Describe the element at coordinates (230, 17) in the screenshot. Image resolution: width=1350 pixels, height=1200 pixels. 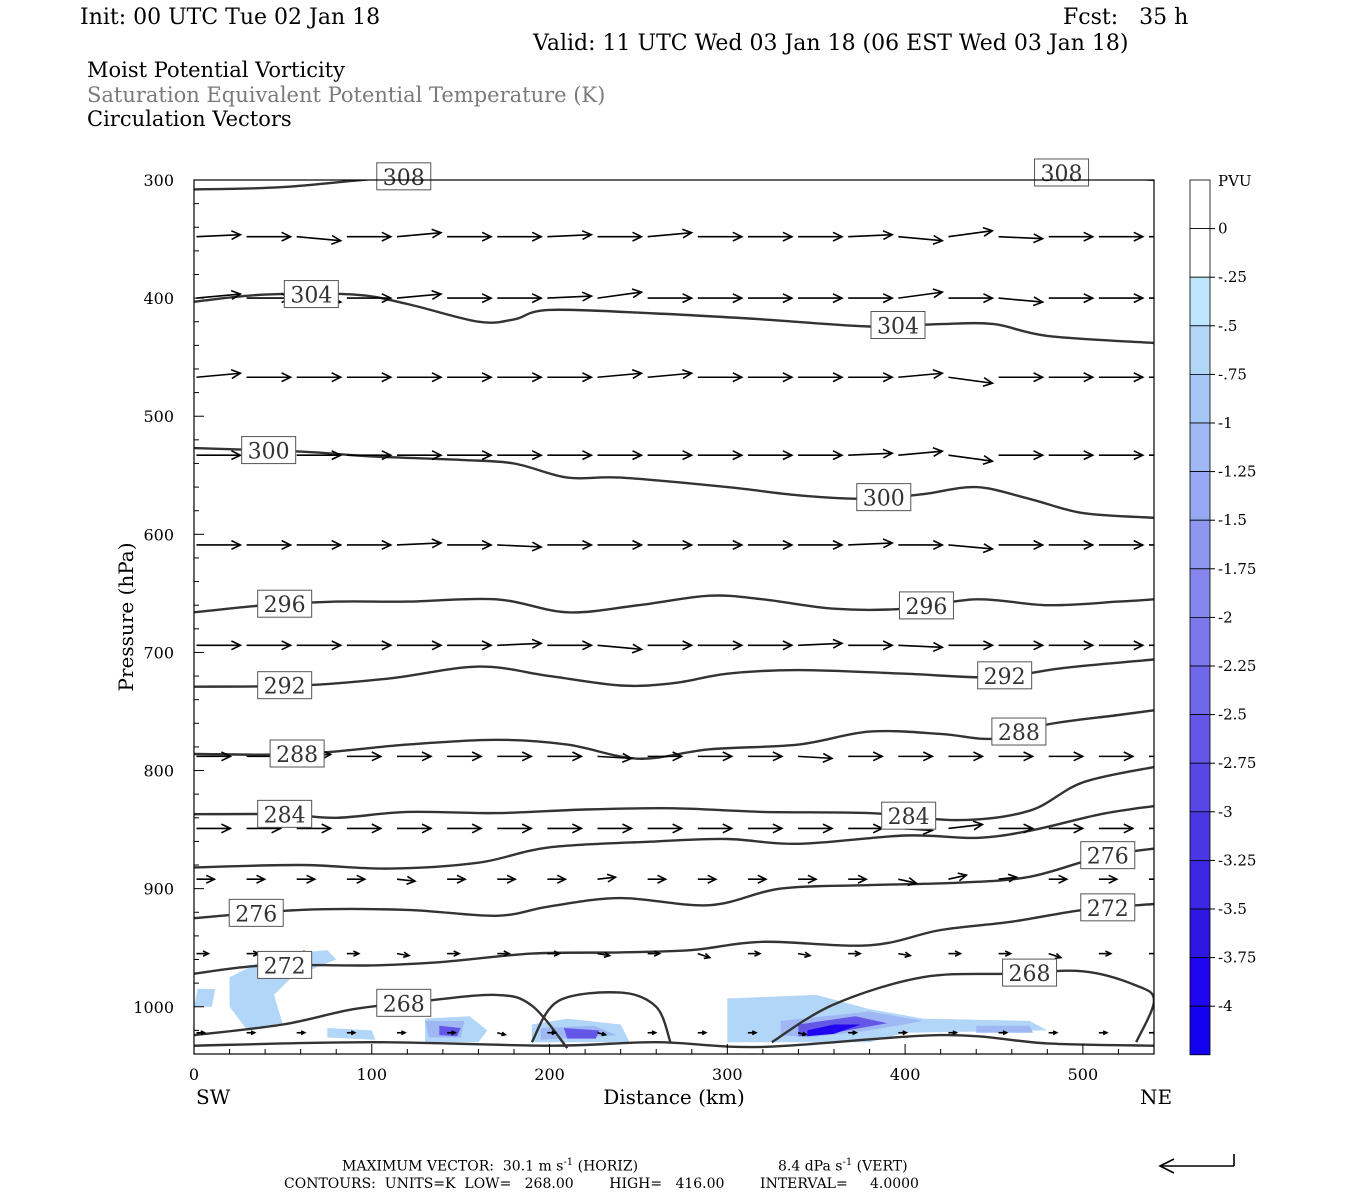
I see `init-time: Init: 00 UTC Tue 02 Jan 18` at that location.